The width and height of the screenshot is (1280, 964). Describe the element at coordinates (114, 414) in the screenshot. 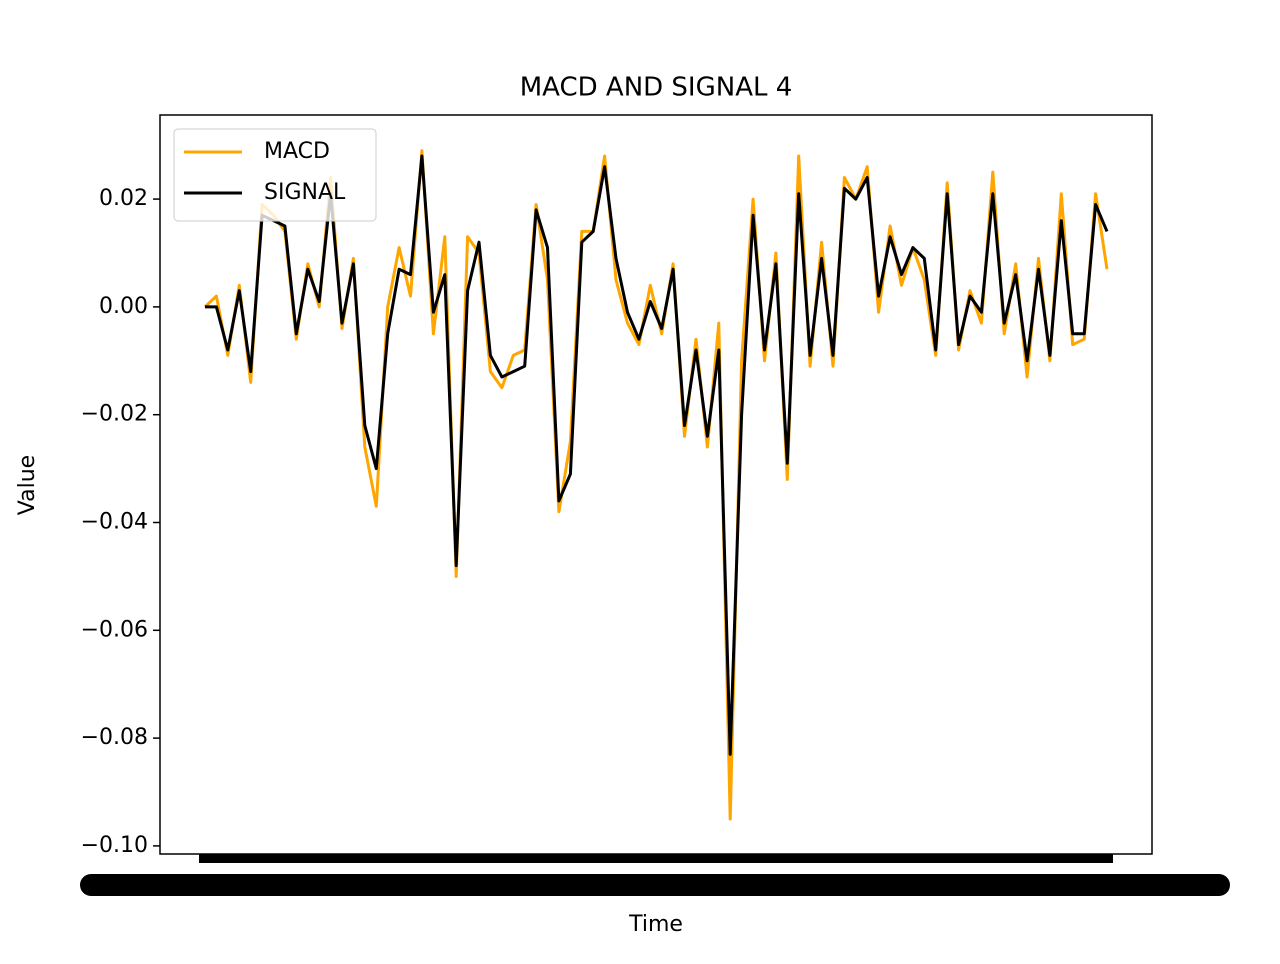

I see `y-tick-label: −0.02` at that location.